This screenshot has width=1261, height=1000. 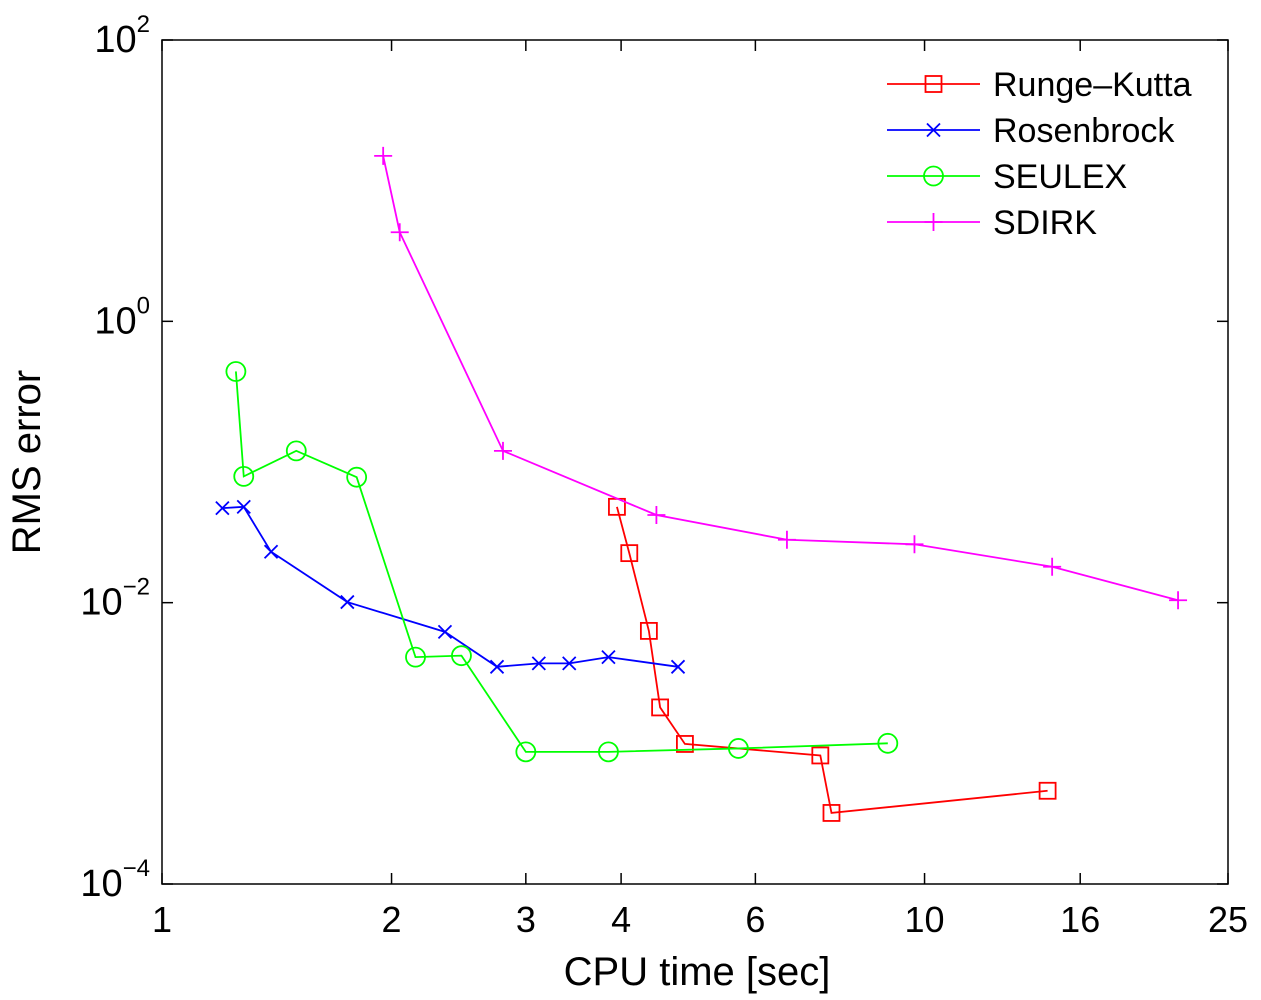 I want to click on y-tick-label-exponent: −4, so click(x=136, y=868).